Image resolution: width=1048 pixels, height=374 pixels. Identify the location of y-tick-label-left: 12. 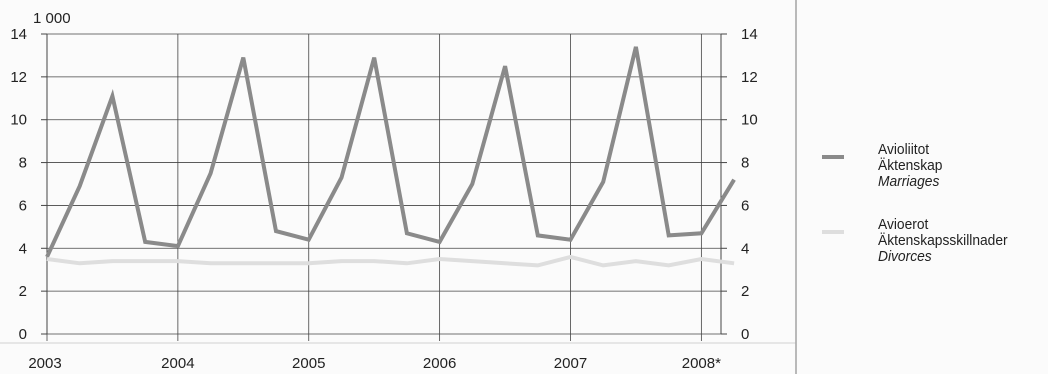
(18, 77).